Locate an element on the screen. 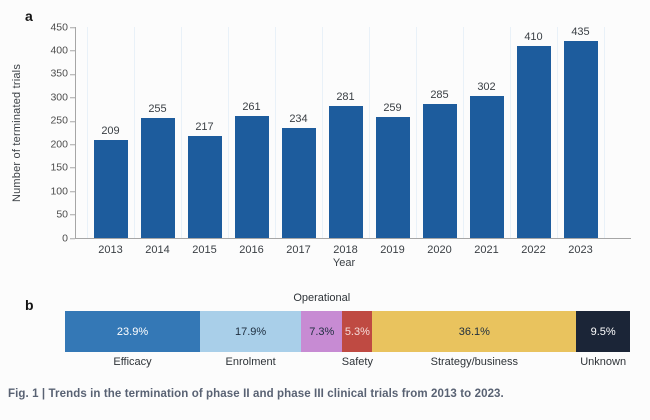 The width and height of the screenshot is (650, 420). x-tick-label: 2021 is located at coordinates (486, 250).